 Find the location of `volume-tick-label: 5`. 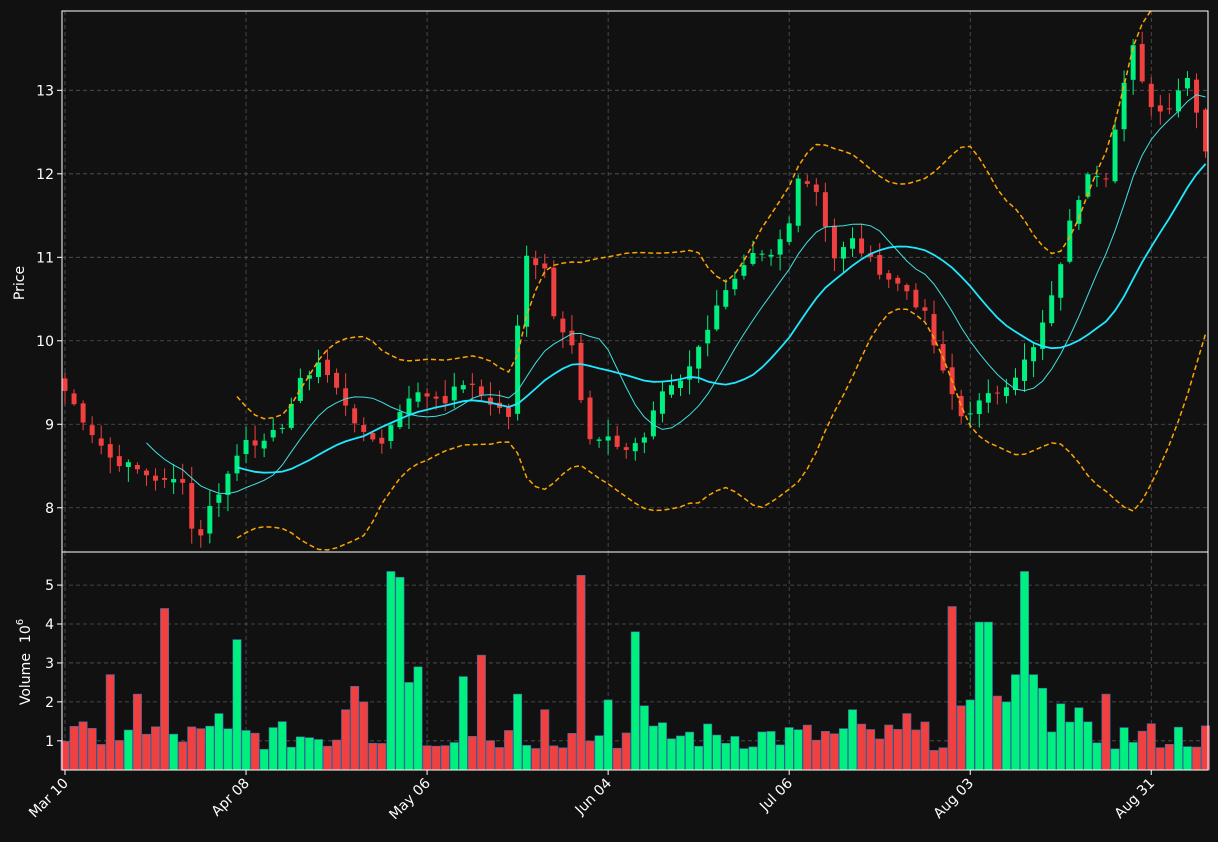

volume-tick-label: 5 is located at coordinates (49, 586).